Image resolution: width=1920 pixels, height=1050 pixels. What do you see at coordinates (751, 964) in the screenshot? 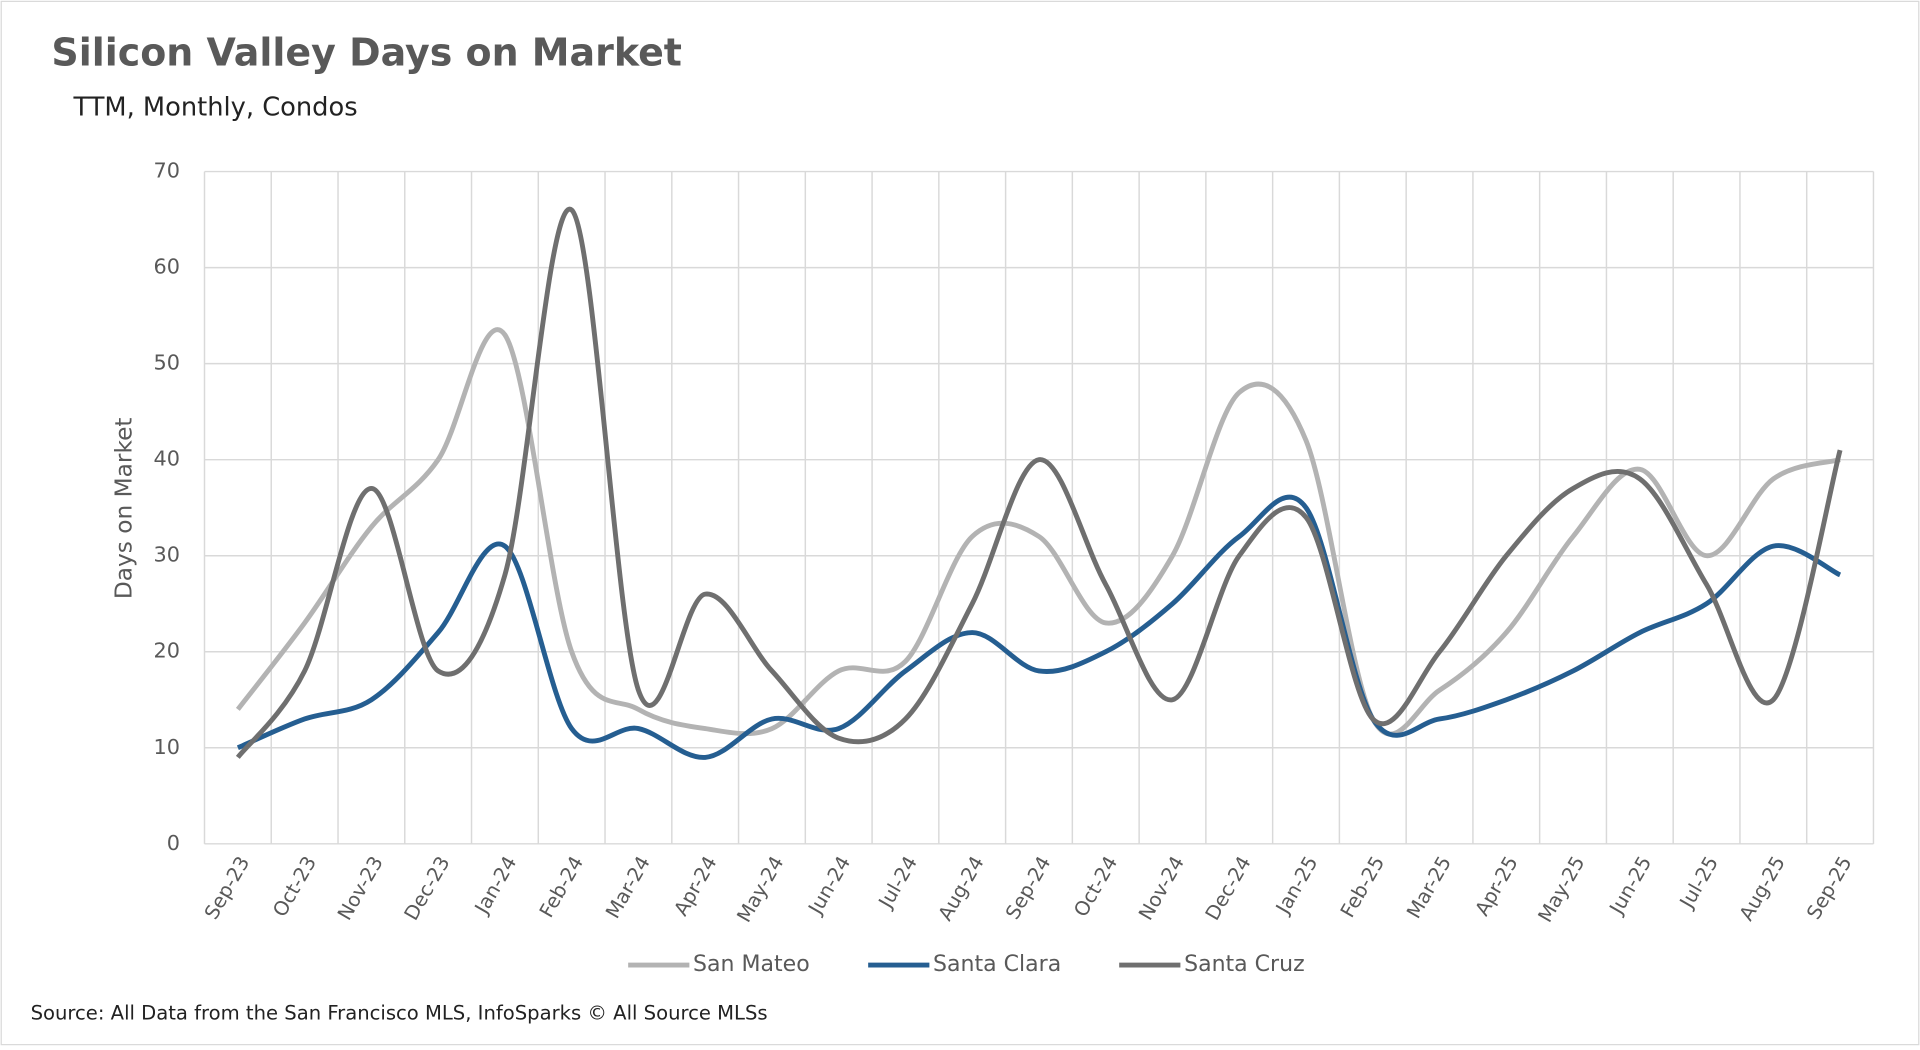
I see `legend-label: San Mateo` at bounding box center [751, 964].